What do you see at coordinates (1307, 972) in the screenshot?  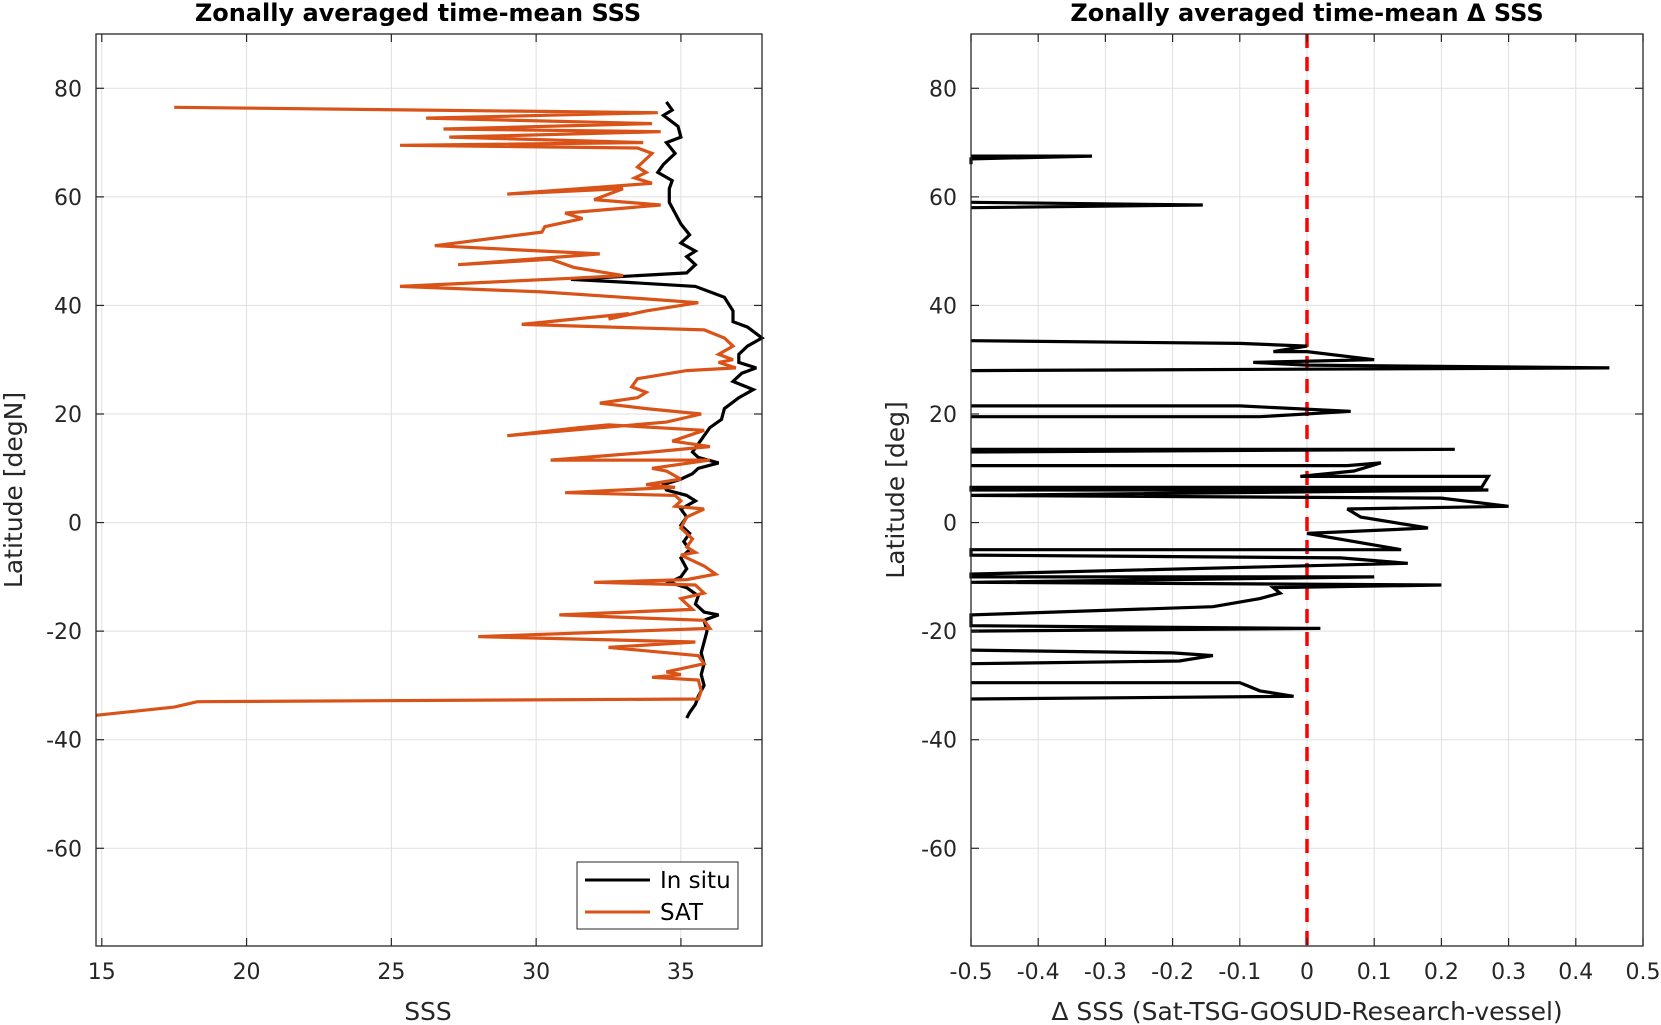 I see `right-x-tick-label: 0` at bounding box center [1307, 972].